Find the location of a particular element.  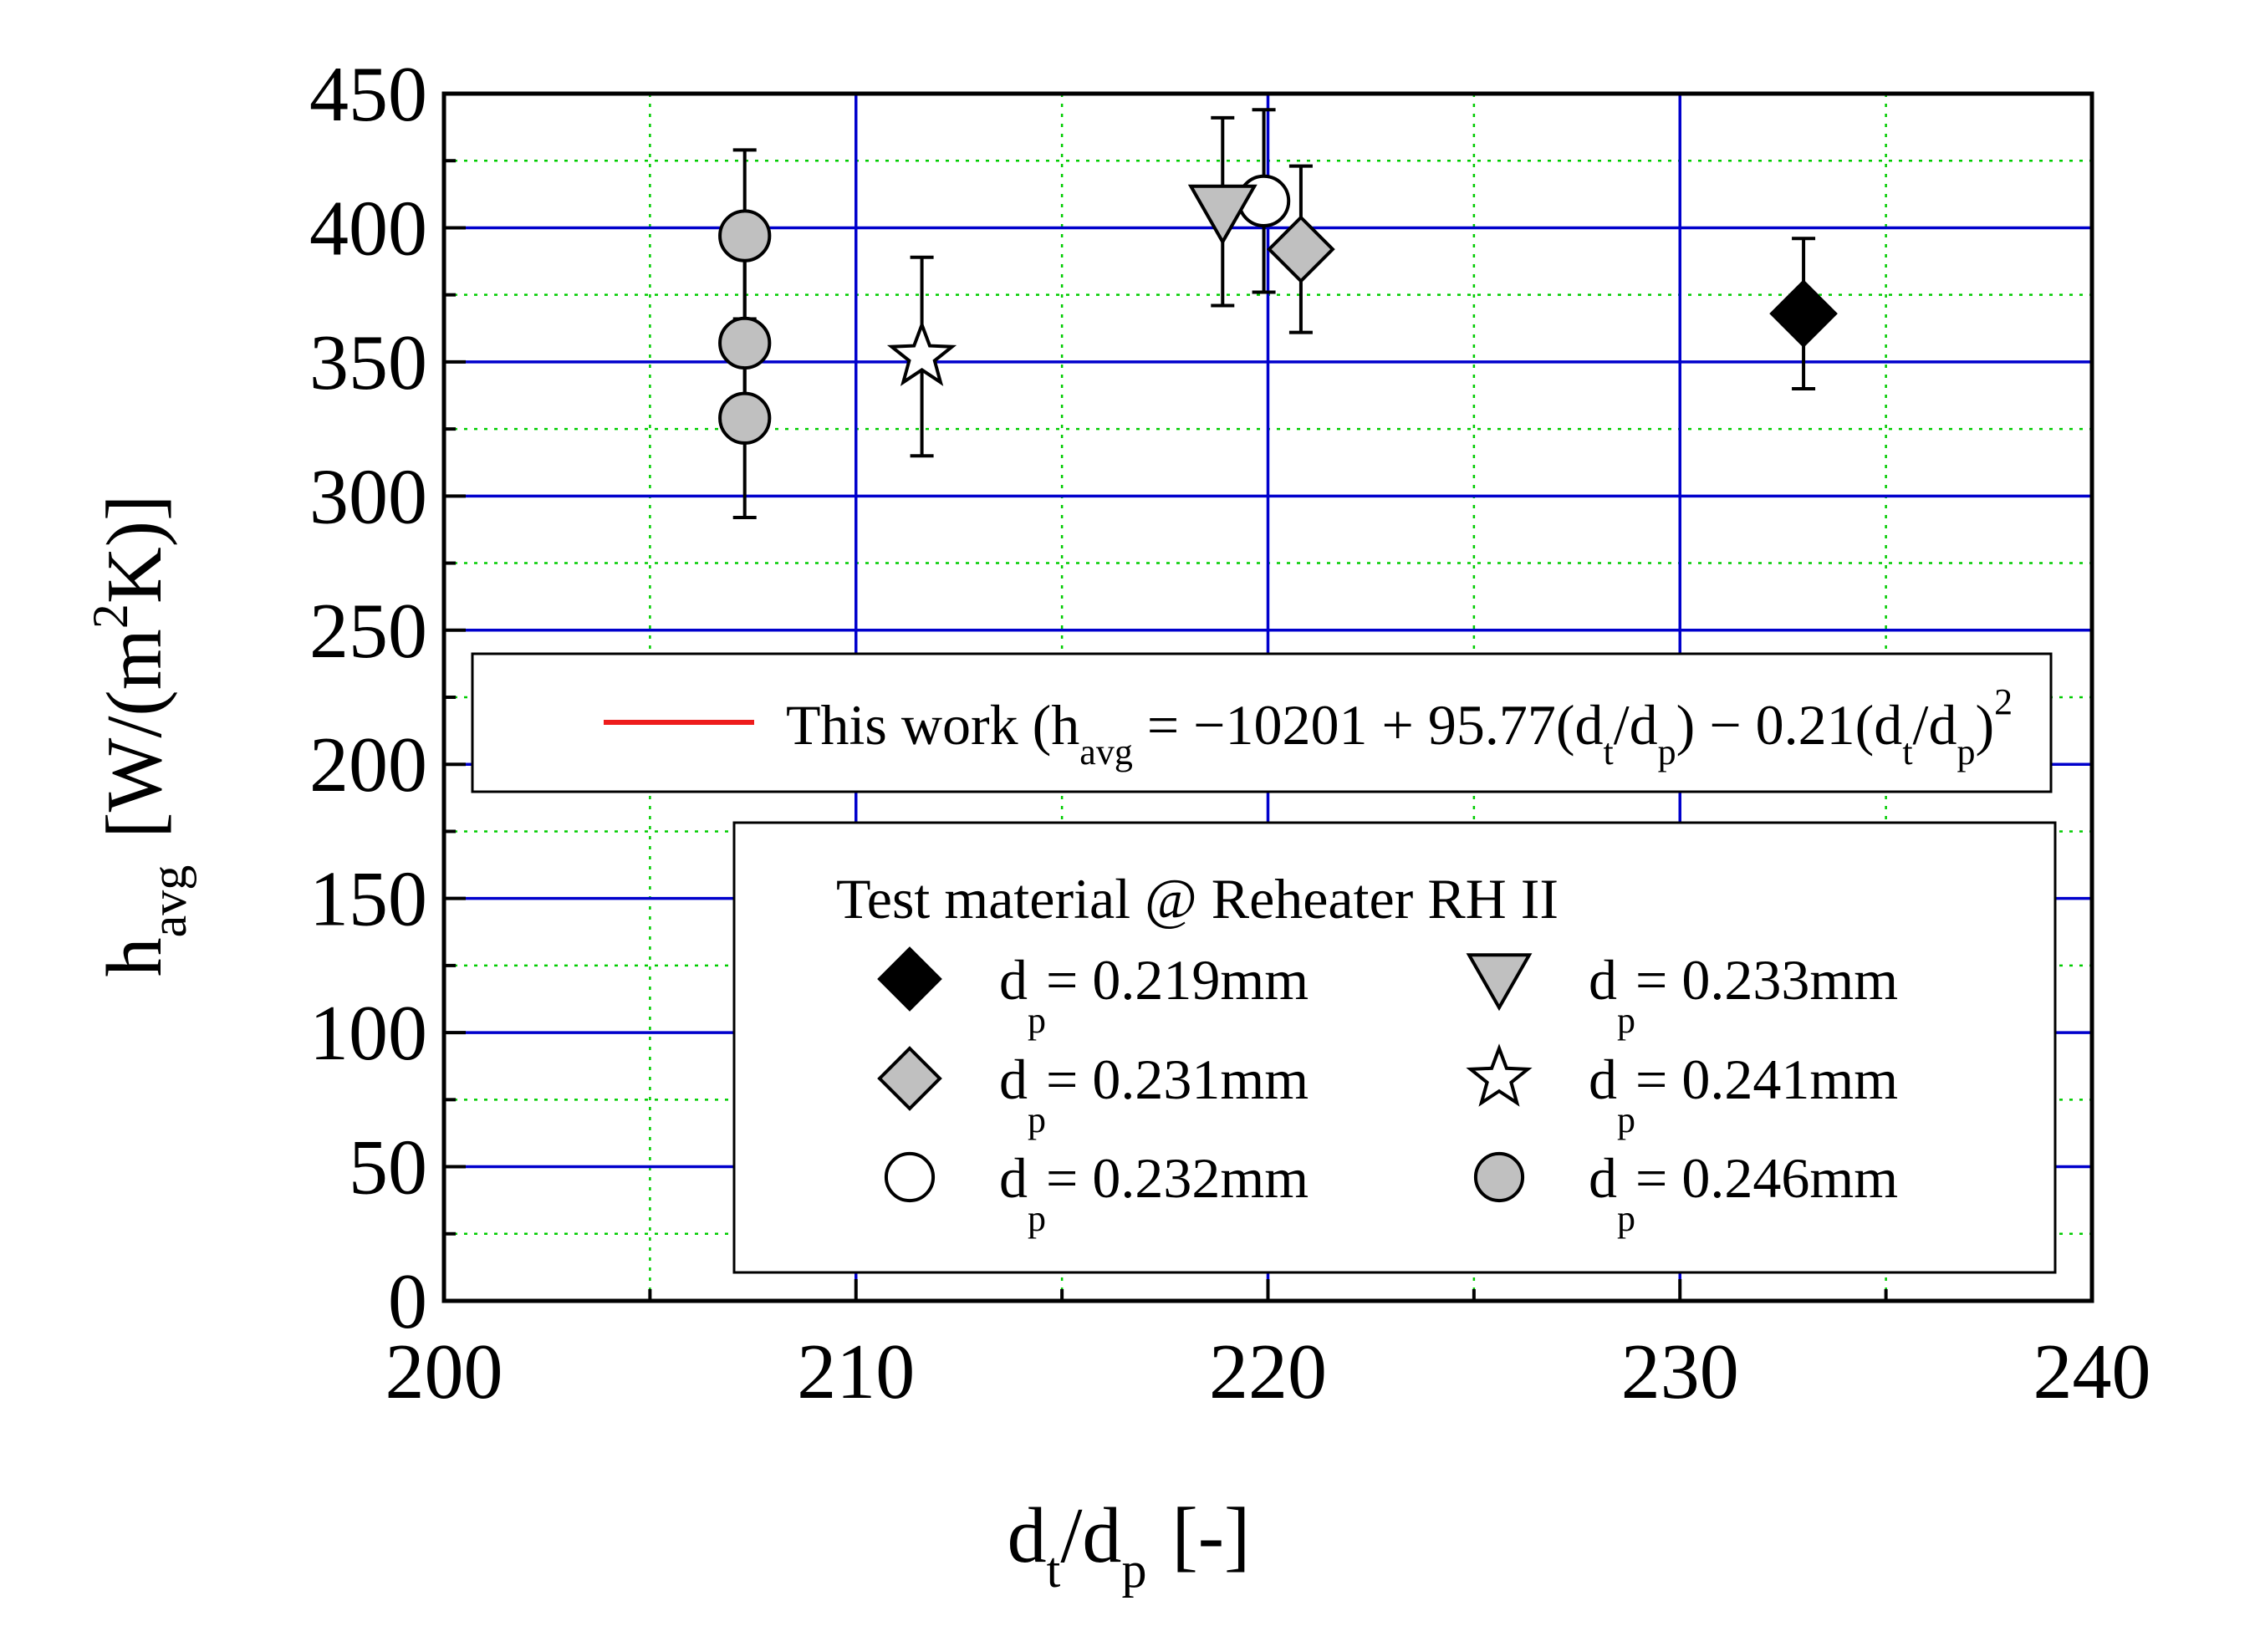

y-tick-label: 0 is located at coordinates (407, 1301).